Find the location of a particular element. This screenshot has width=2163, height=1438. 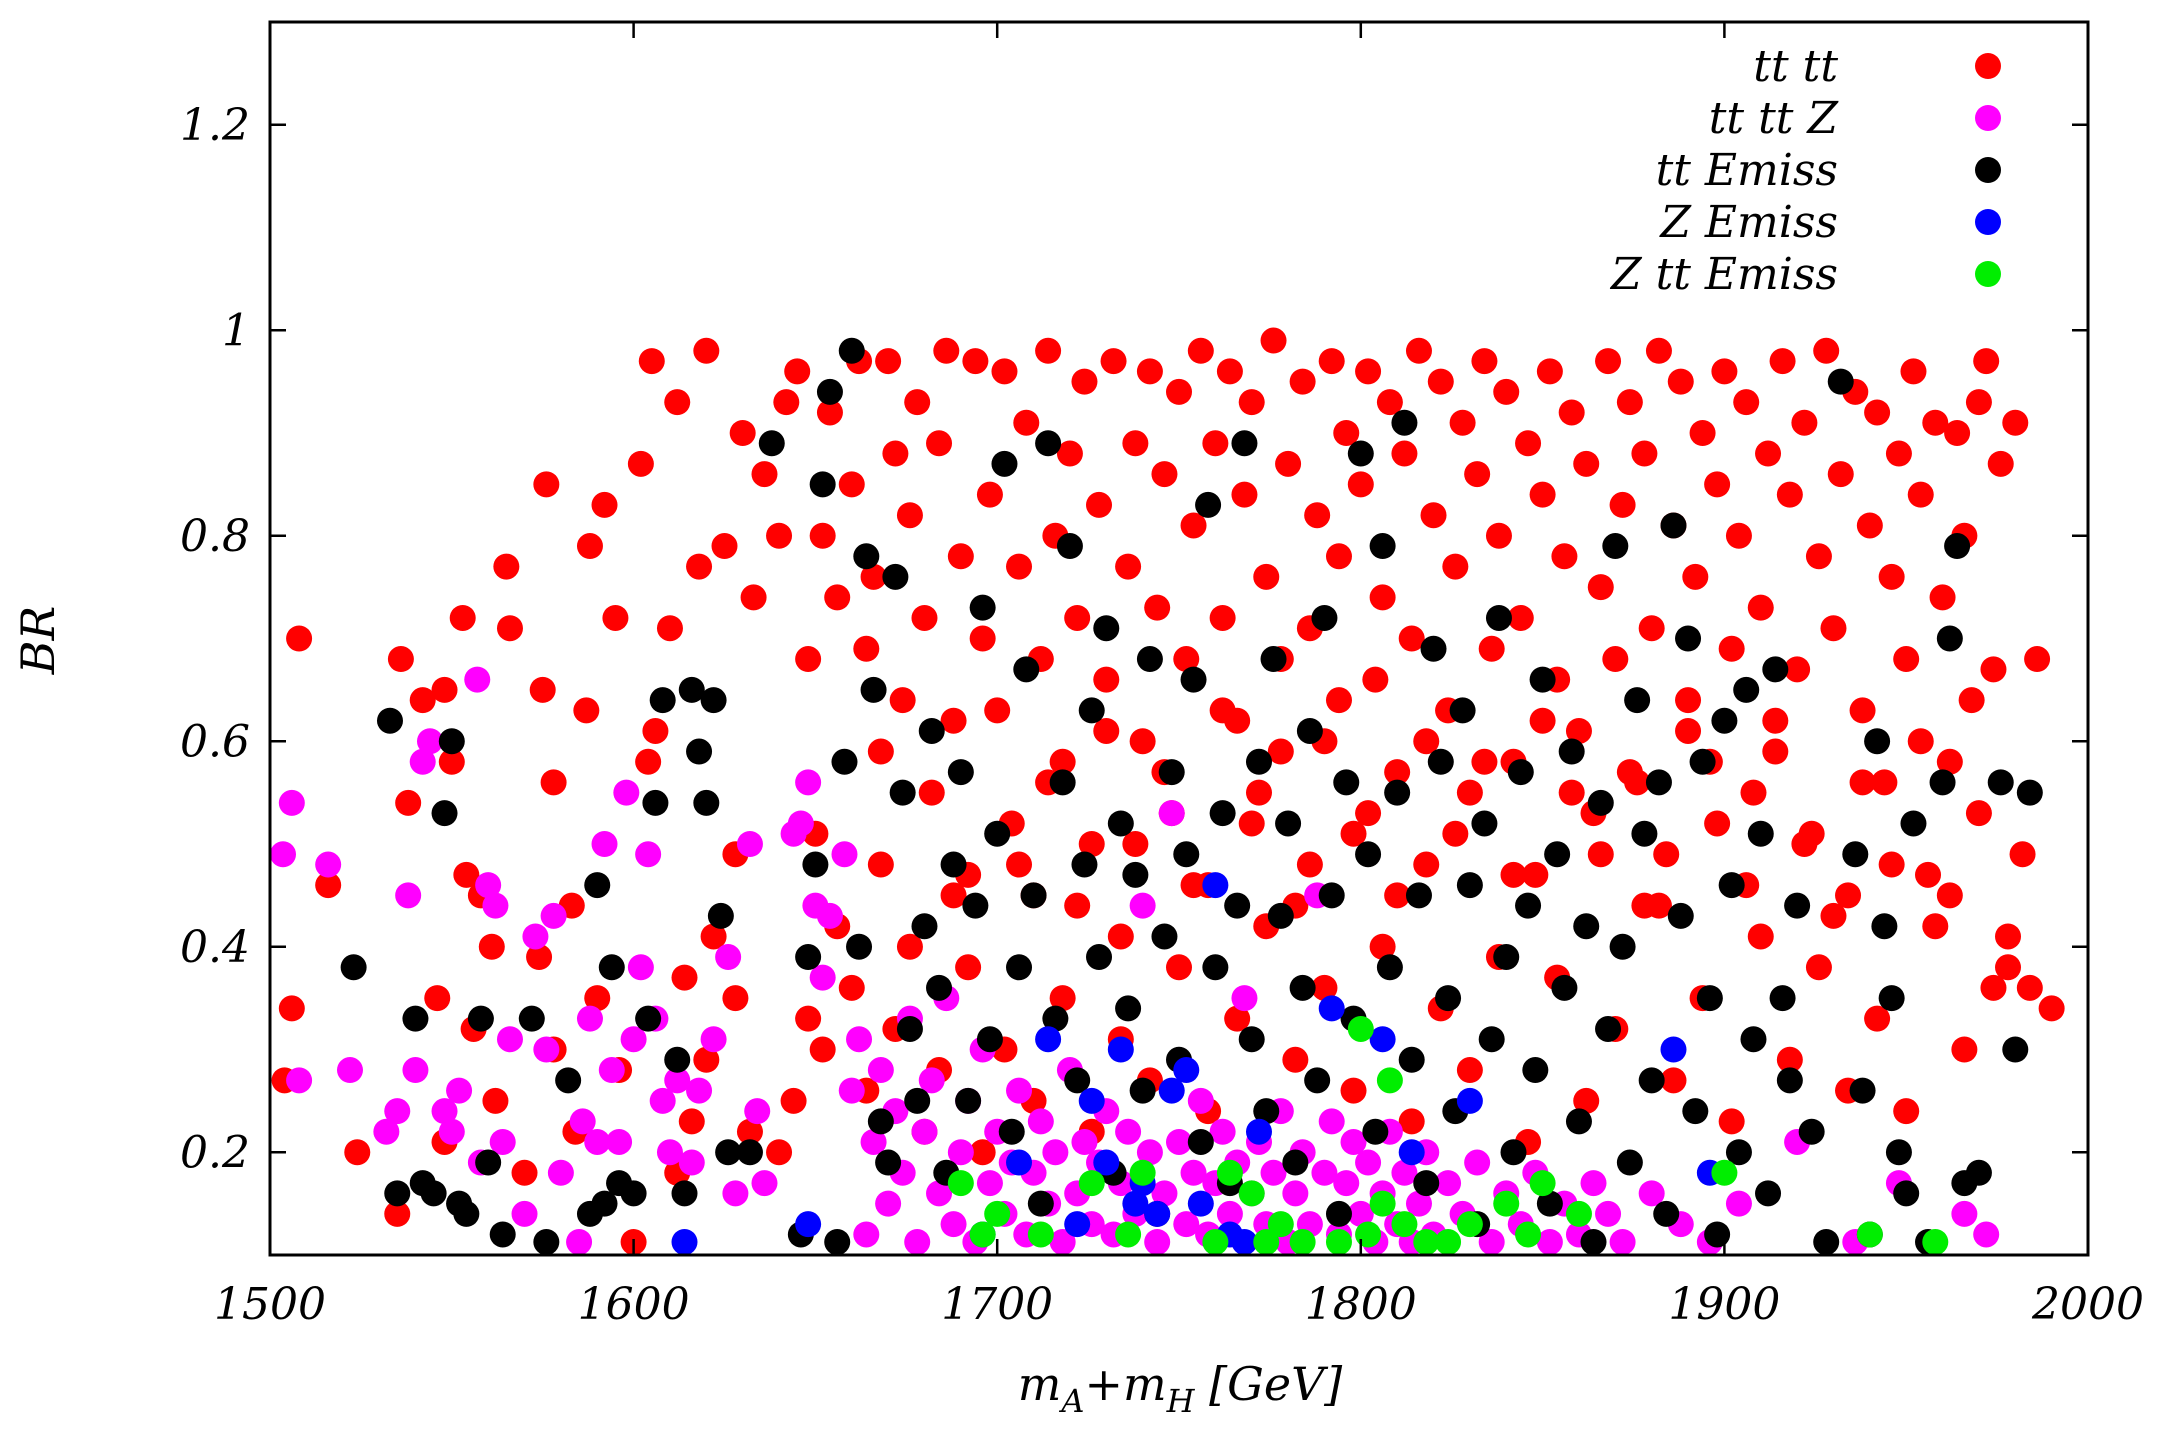

x-tick-label: 2000 is located at coordinates (2087, 1304).